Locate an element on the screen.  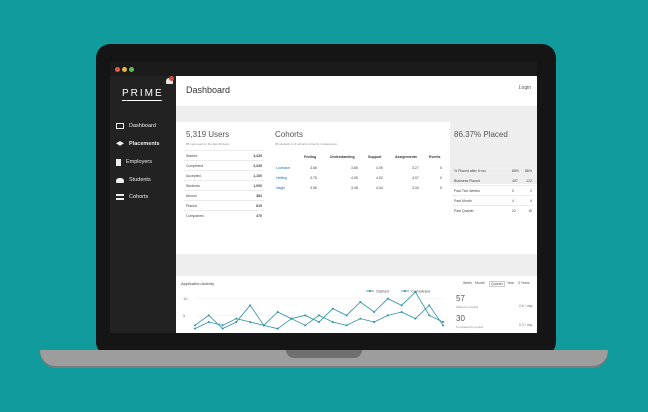
sidebar-item-employers: Employers is located at coordinates (145, 162).